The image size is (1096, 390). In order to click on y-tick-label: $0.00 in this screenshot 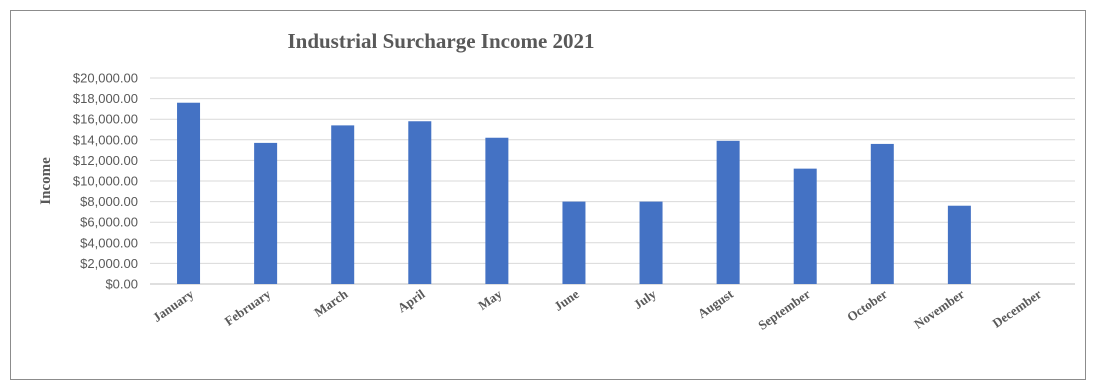, I will do `click(121, 284)`.